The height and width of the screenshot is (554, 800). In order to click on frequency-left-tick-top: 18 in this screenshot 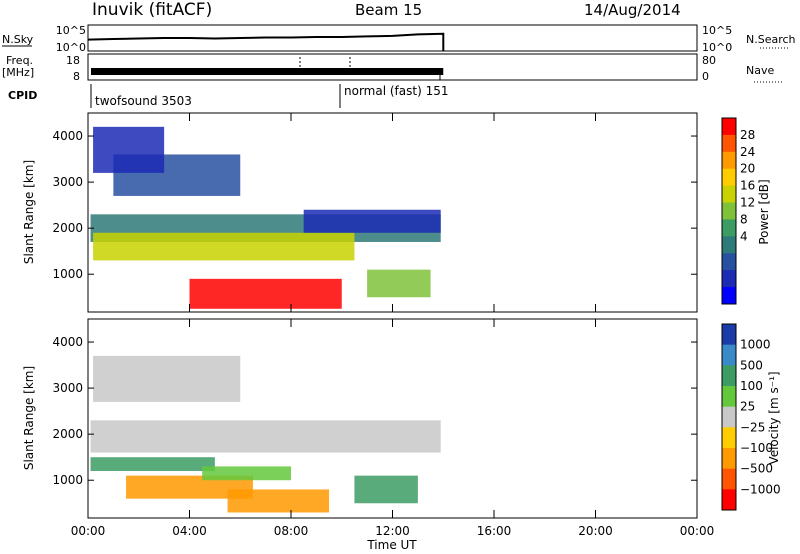, I will do `click(73, 60)`.